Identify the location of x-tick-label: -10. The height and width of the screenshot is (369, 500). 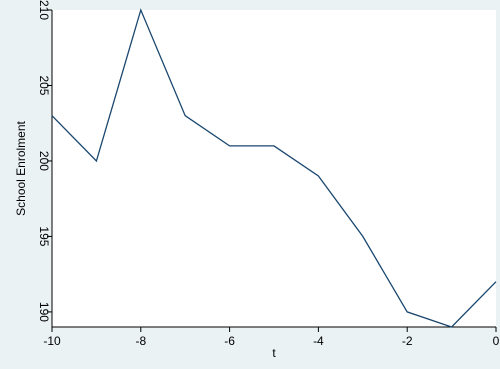
(52, 341).